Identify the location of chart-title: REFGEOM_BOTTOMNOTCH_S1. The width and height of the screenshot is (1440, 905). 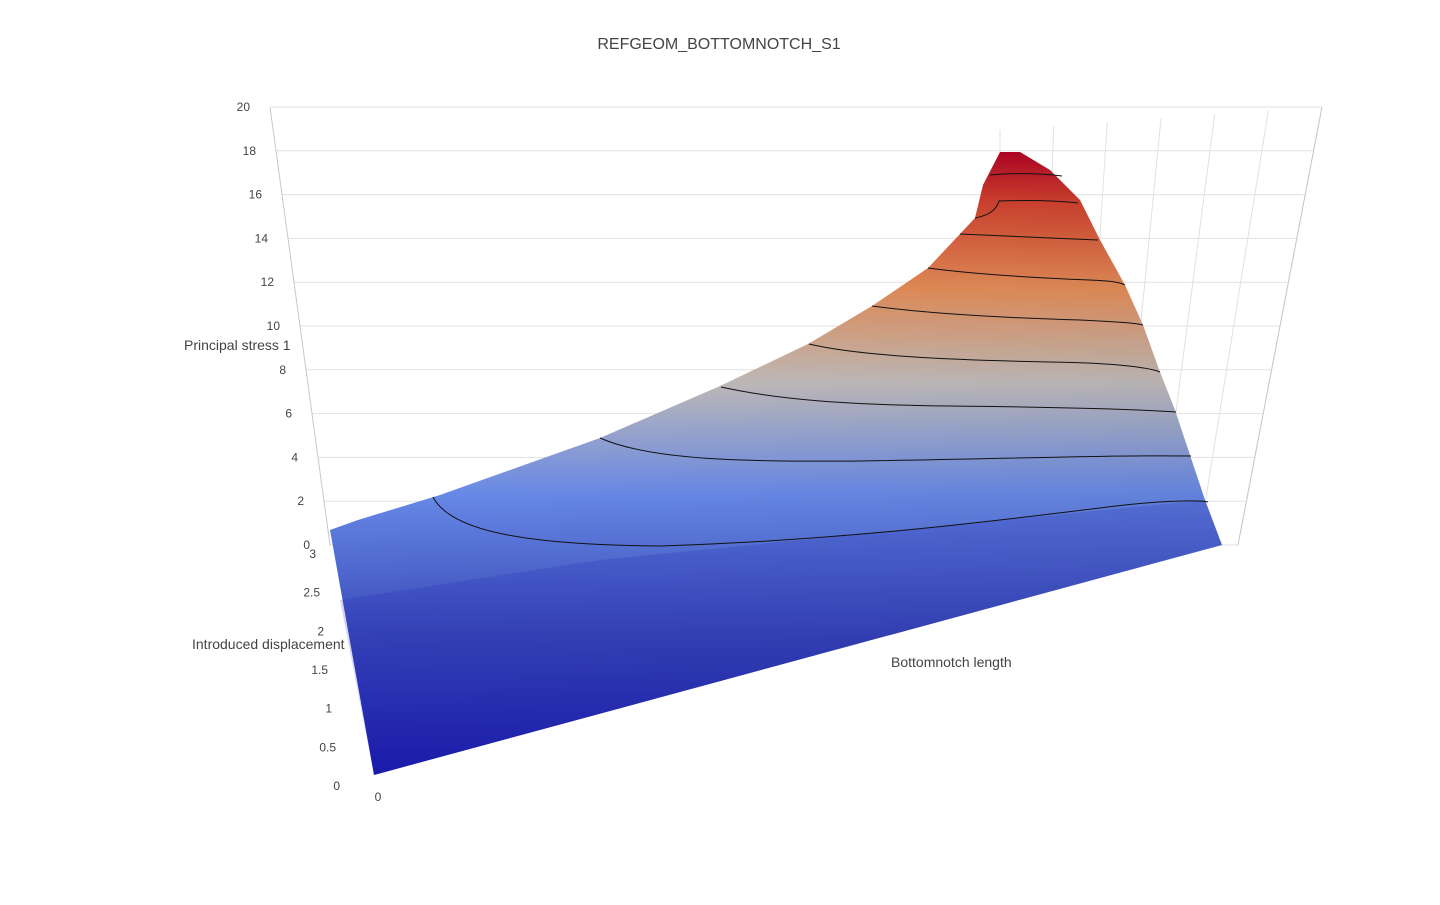
(718, 44).